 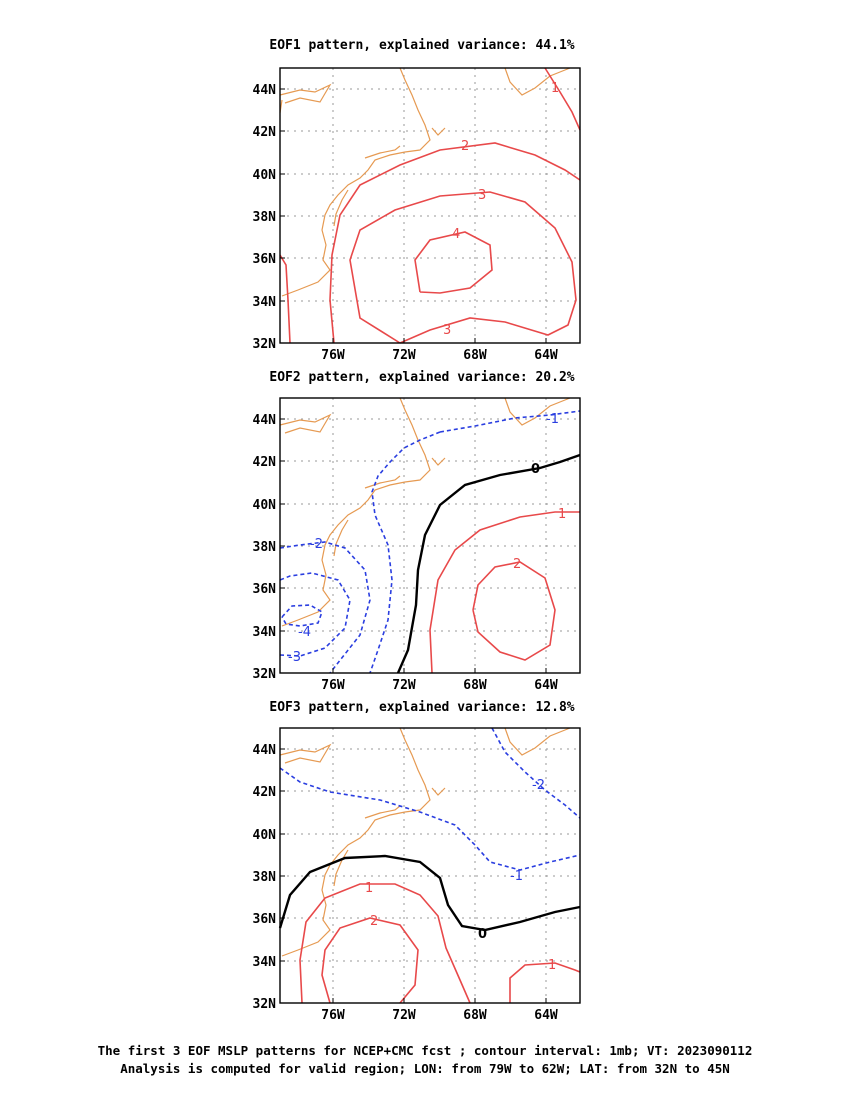 What do you see at coordinates (552, 419) in the screenshot?
I see `eof2-contour-label: -1` at bounding box center [552, 419].